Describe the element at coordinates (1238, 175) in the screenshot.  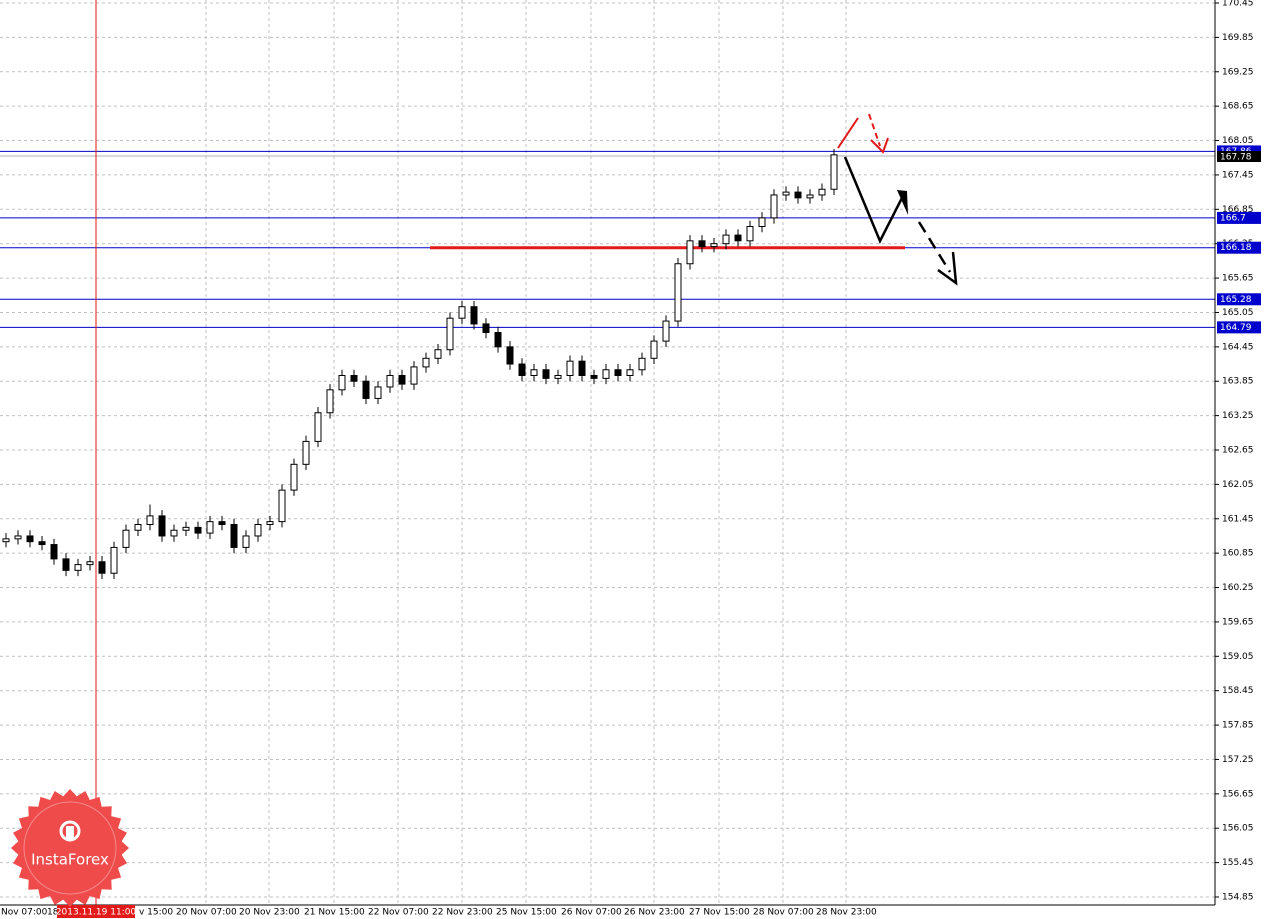
I see `y-tick-label: 167.45` at that location.